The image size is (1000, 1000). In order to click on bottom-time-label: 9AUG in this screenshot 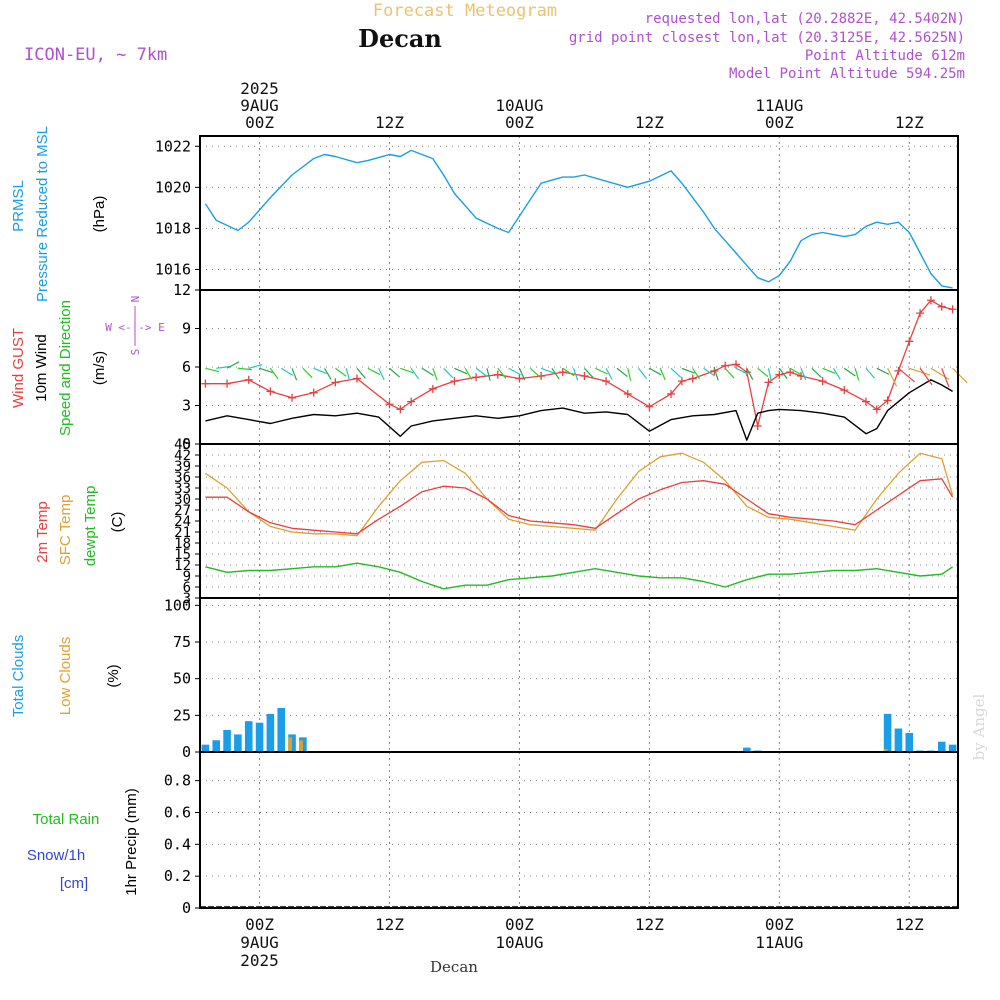, I will do `click(259, 942)`.